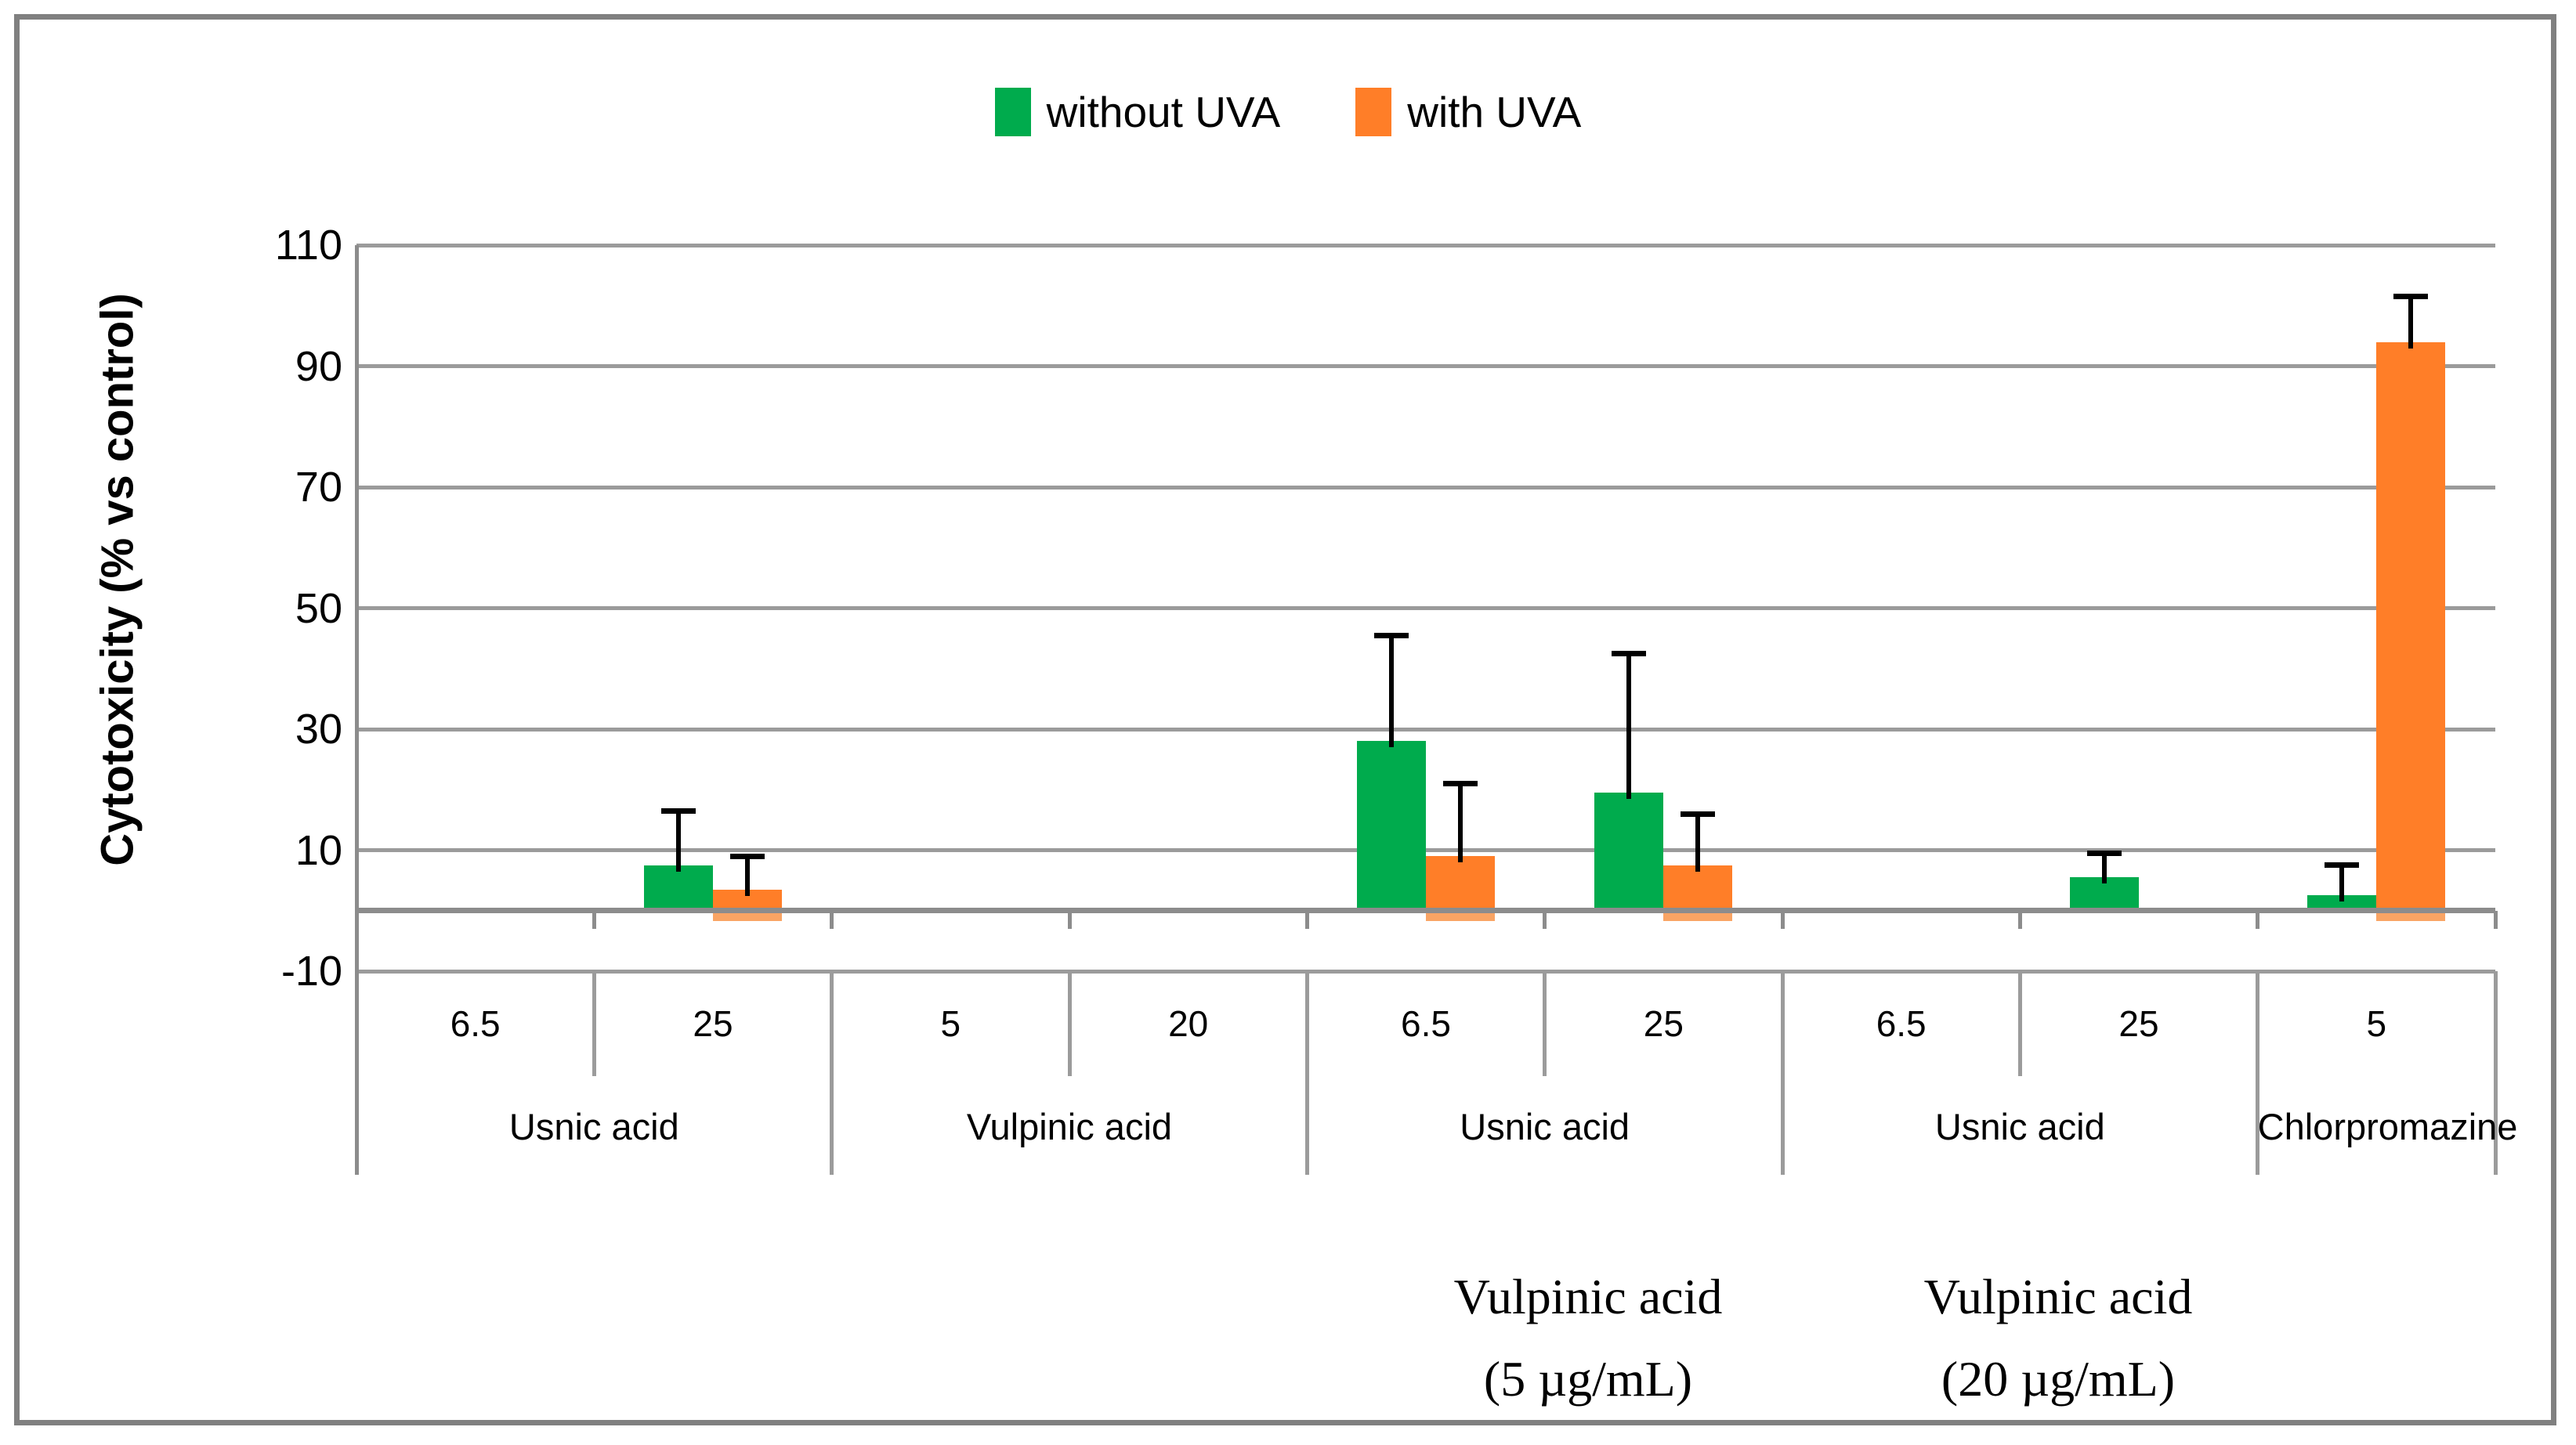  I want to click on y-tick-label: 110, so click(308, 245).